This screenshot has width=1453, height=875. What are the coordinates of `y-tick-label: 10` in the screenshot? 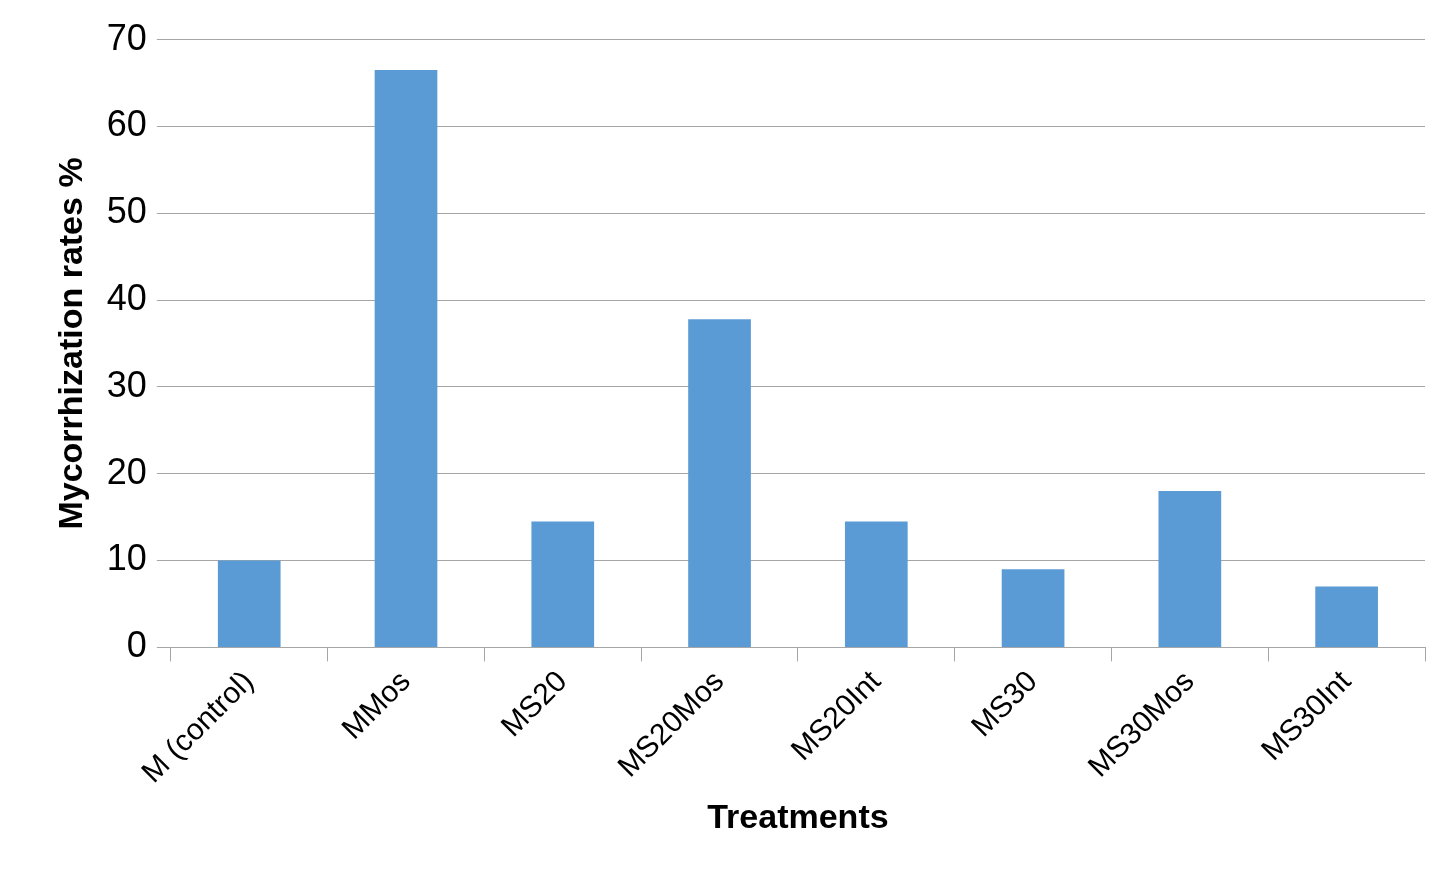 It's located at (126, 558).